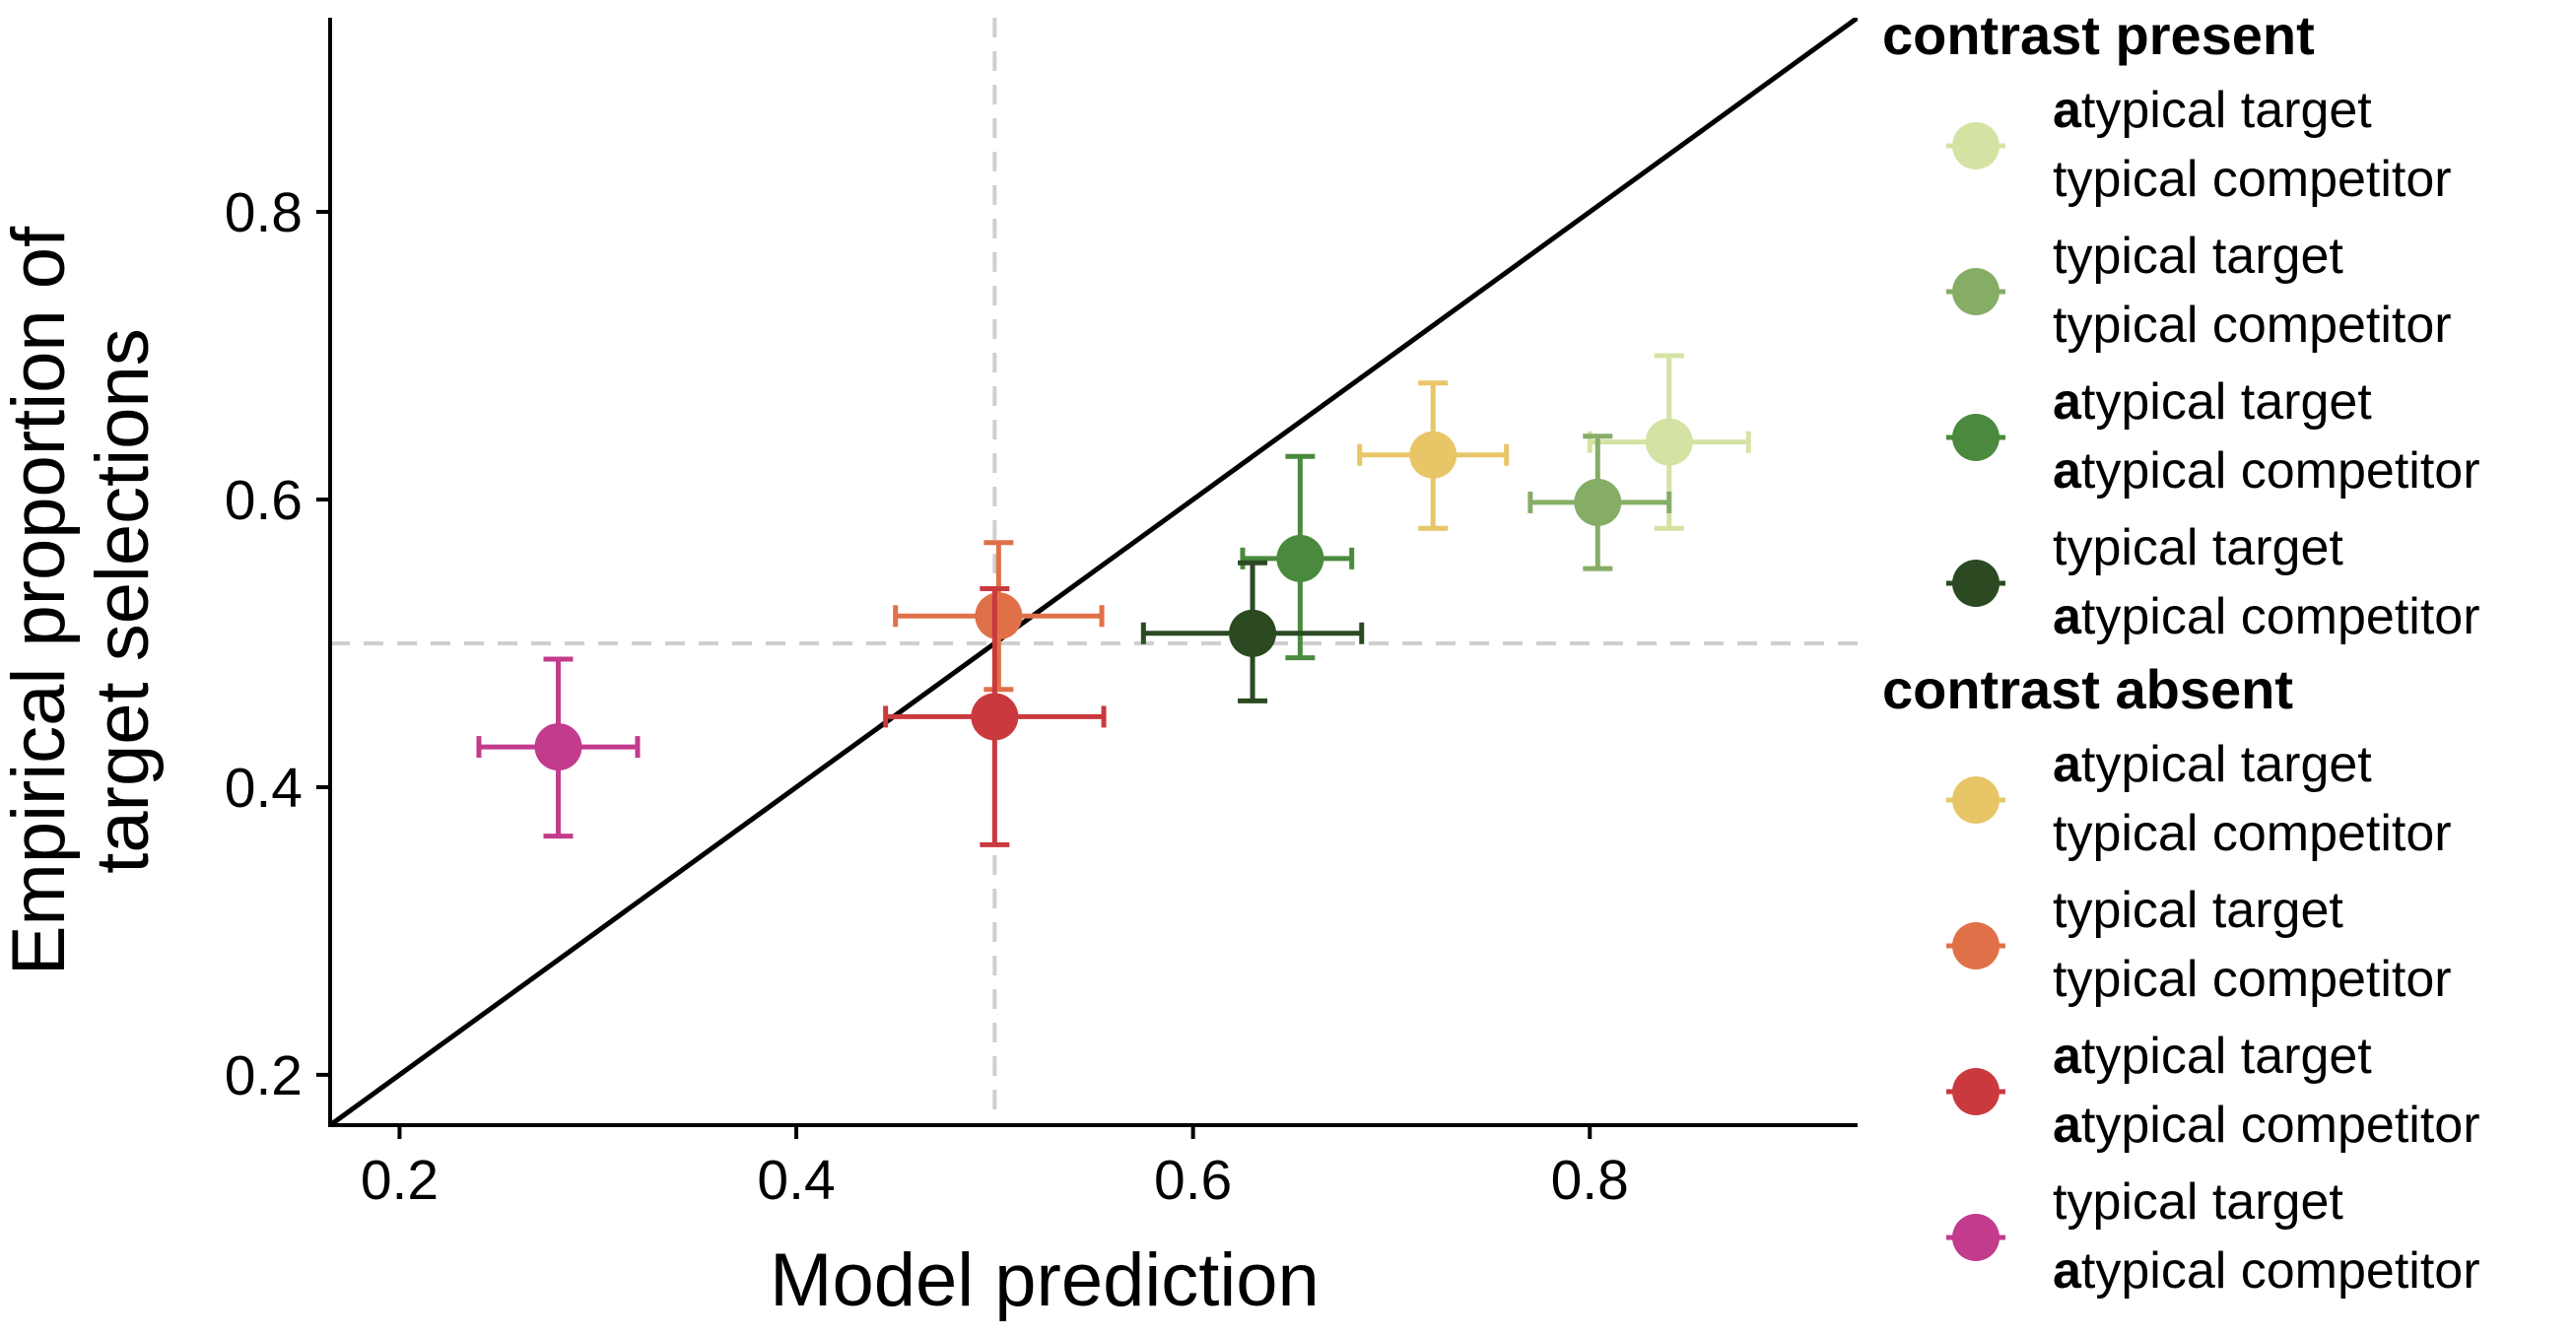  I want to click on legend-group-title: contrast absent, so click(2087, 689).